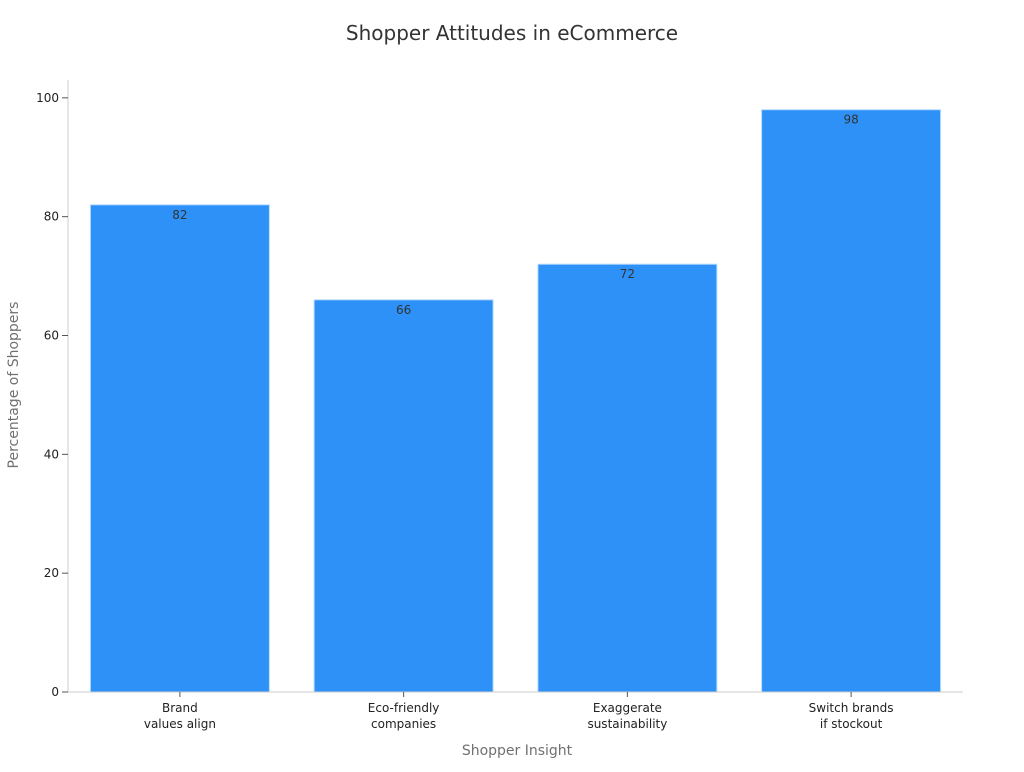 This screenshot has width=1024, height=772. I want to click on x-tick-label-line: values align, so click(180, 724).